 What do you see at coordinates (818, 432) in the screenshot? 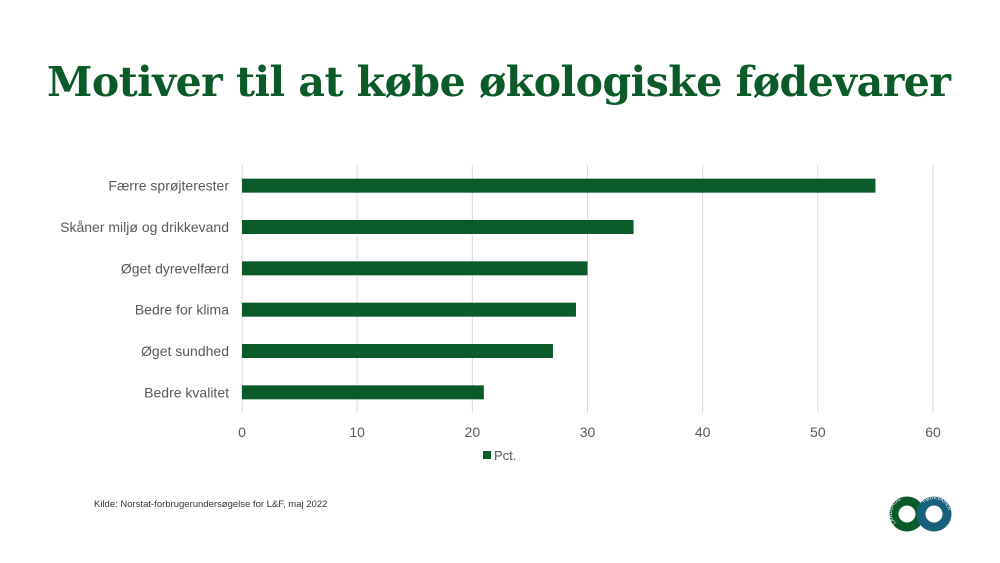
I see `x-tick-label: 50` at bounding box center [818, 432].